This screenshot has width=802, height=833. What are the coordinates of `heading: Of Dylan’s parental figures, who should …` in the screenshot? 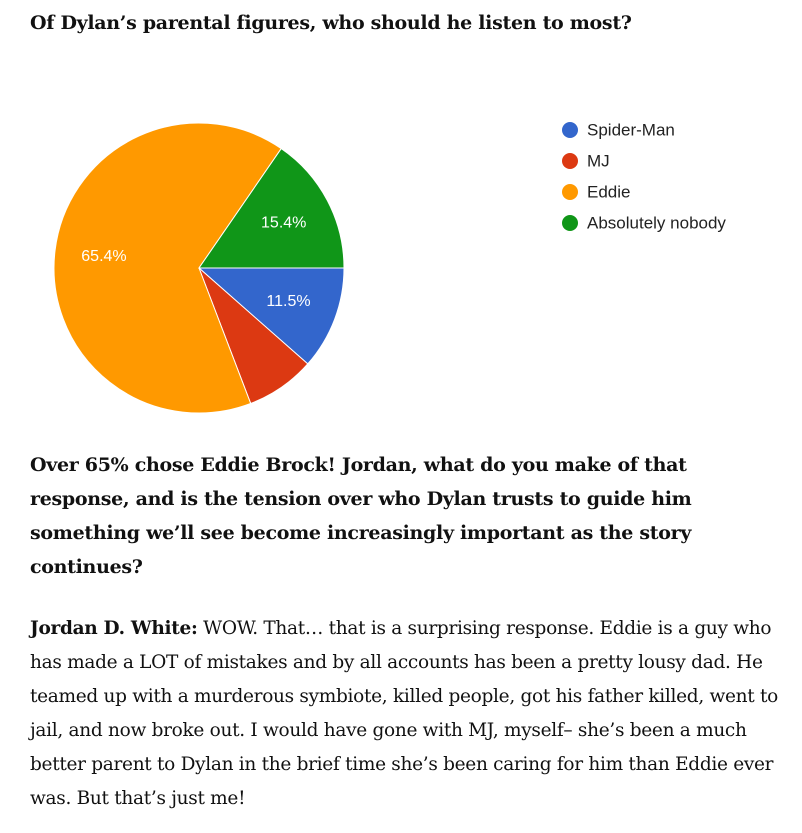 It's located at (331, 23).